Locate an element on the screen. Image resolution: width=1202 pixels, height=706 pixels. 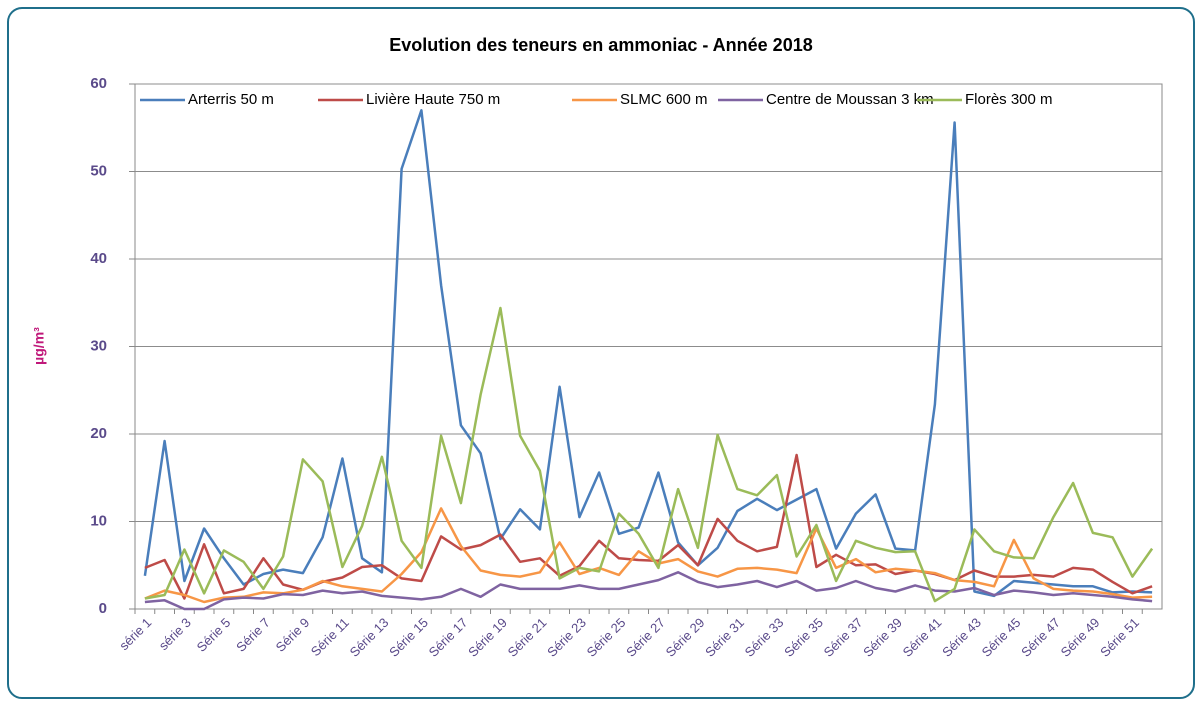
y-axis-title: µg/m³ is located at coordinates (39, 346).